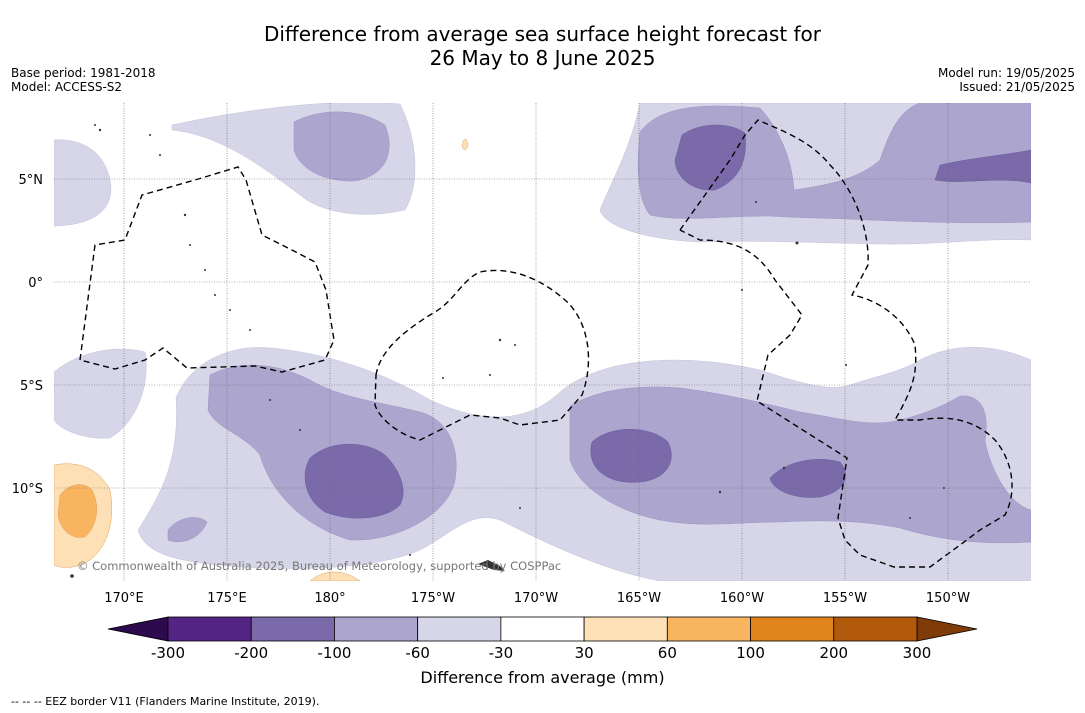  I want to click on issued-date: Issued: 21/05/2025, so click(1017, 87).